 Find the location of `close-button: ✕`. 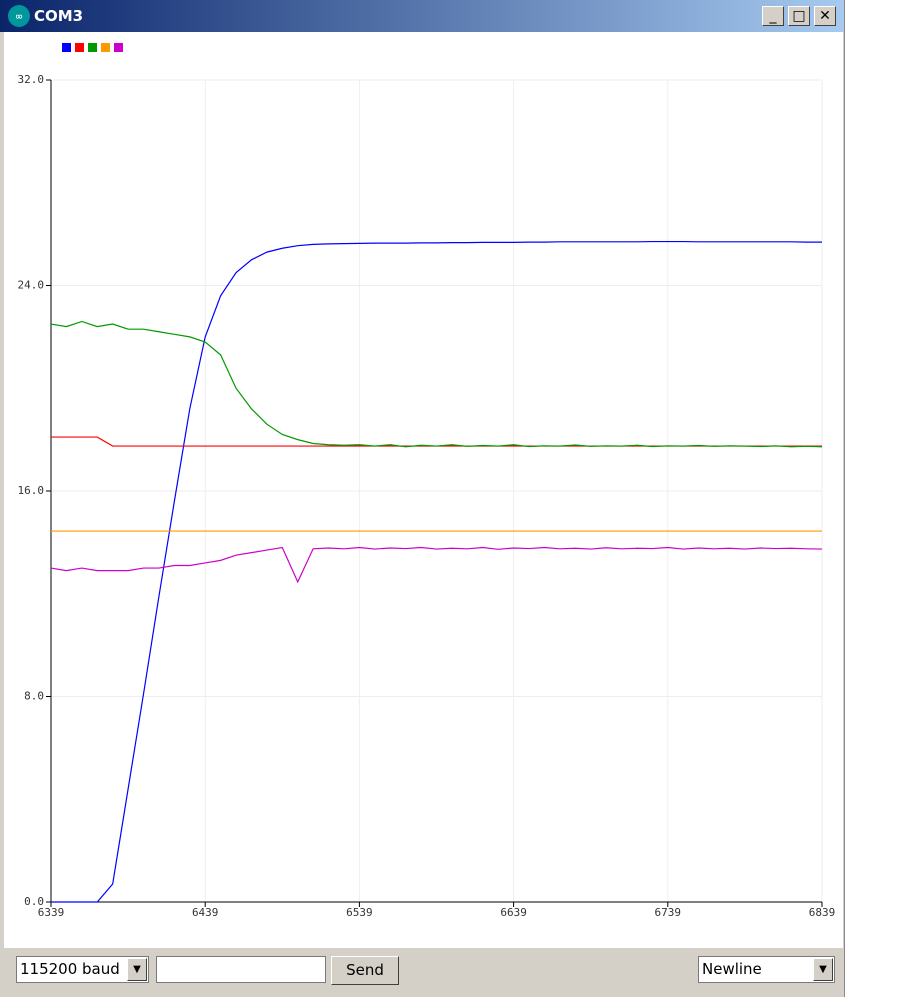

close-button: ✕ is located at coordinates (825, 16).